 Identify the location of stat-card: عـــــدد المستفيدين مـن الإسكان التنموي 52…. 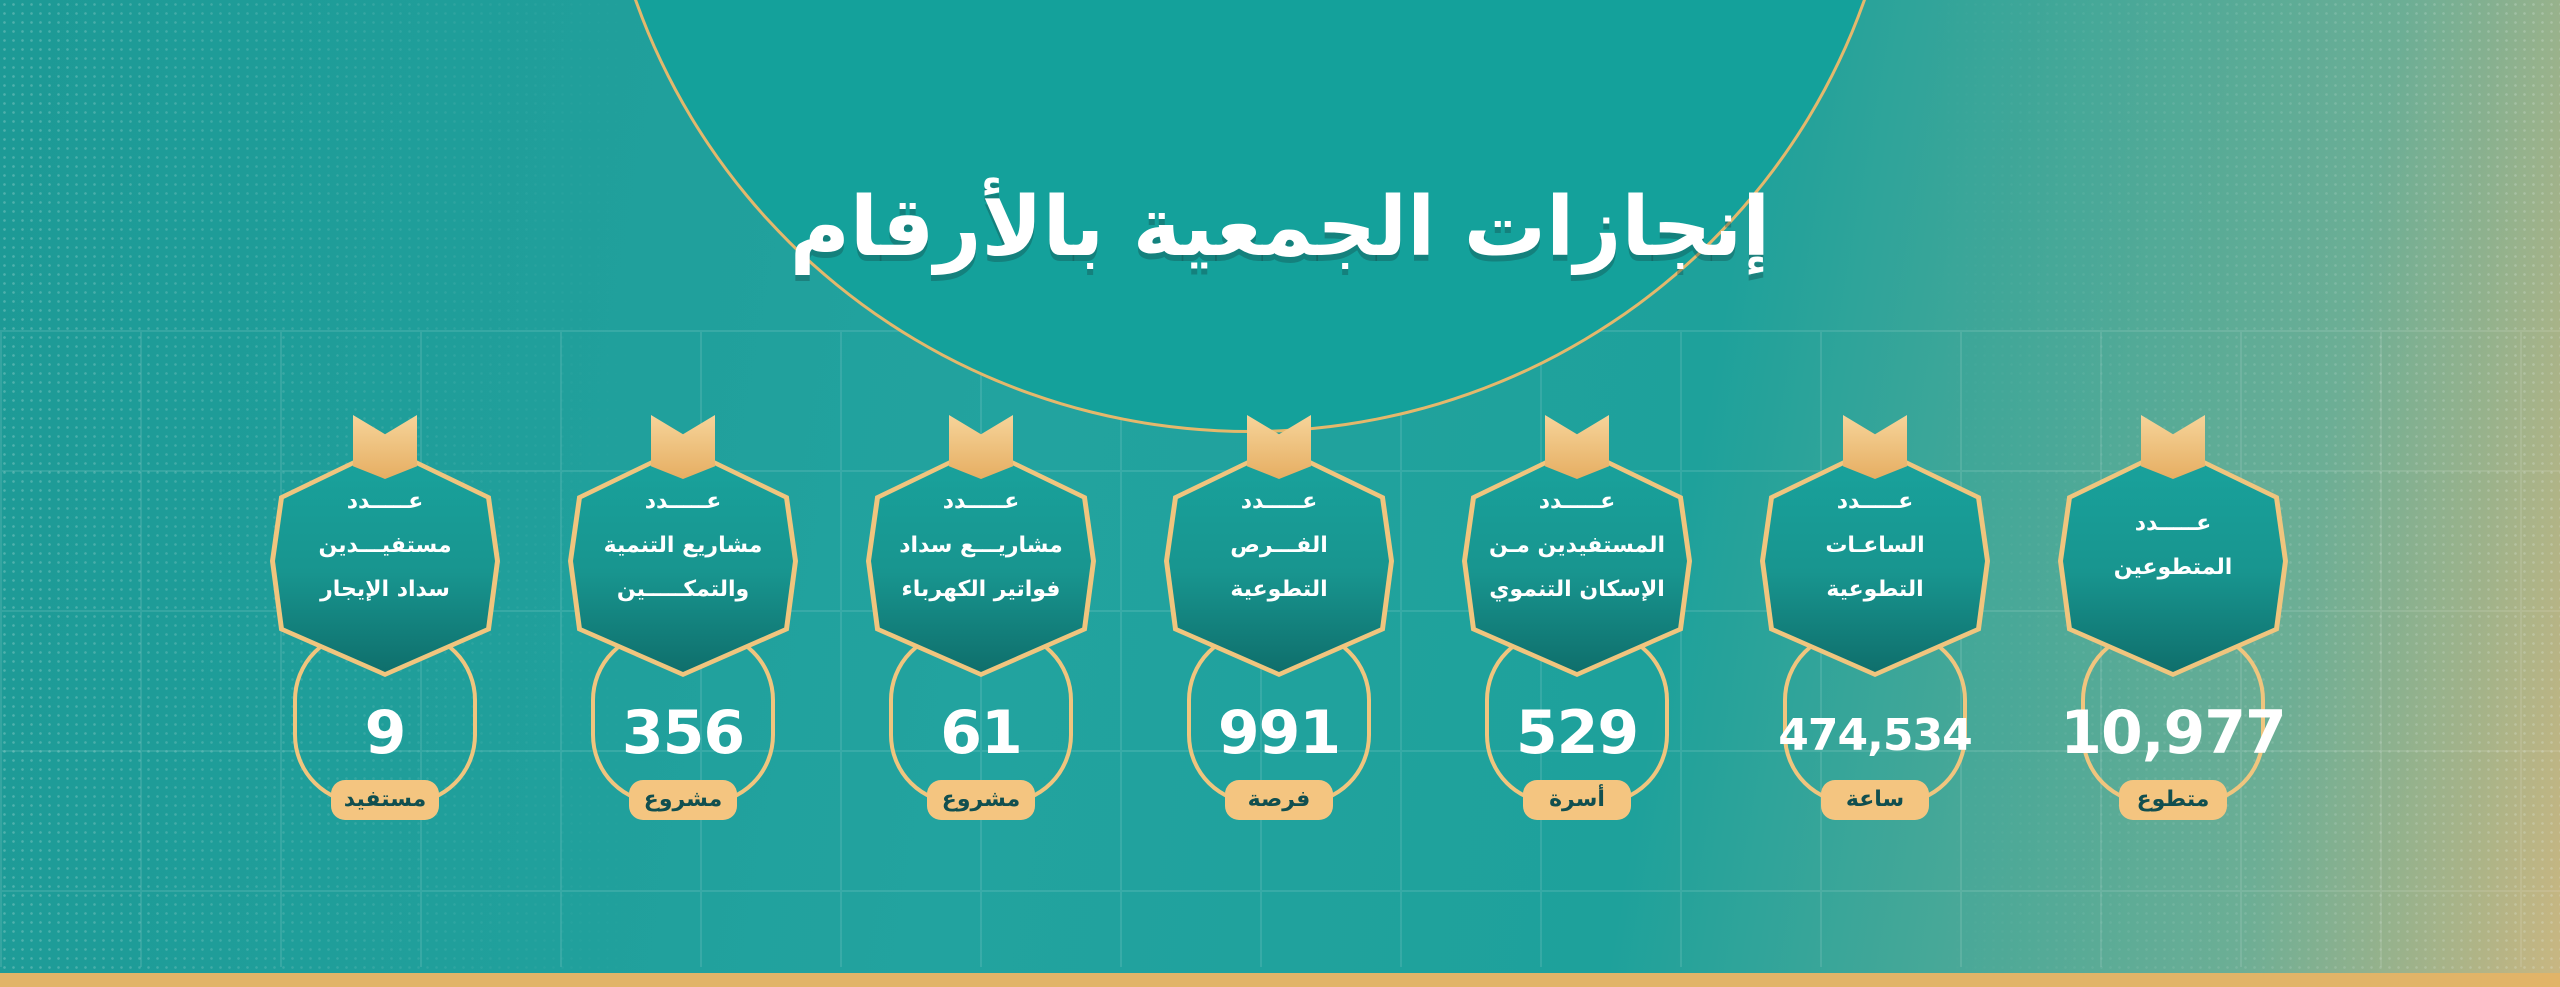
(1577, 617).